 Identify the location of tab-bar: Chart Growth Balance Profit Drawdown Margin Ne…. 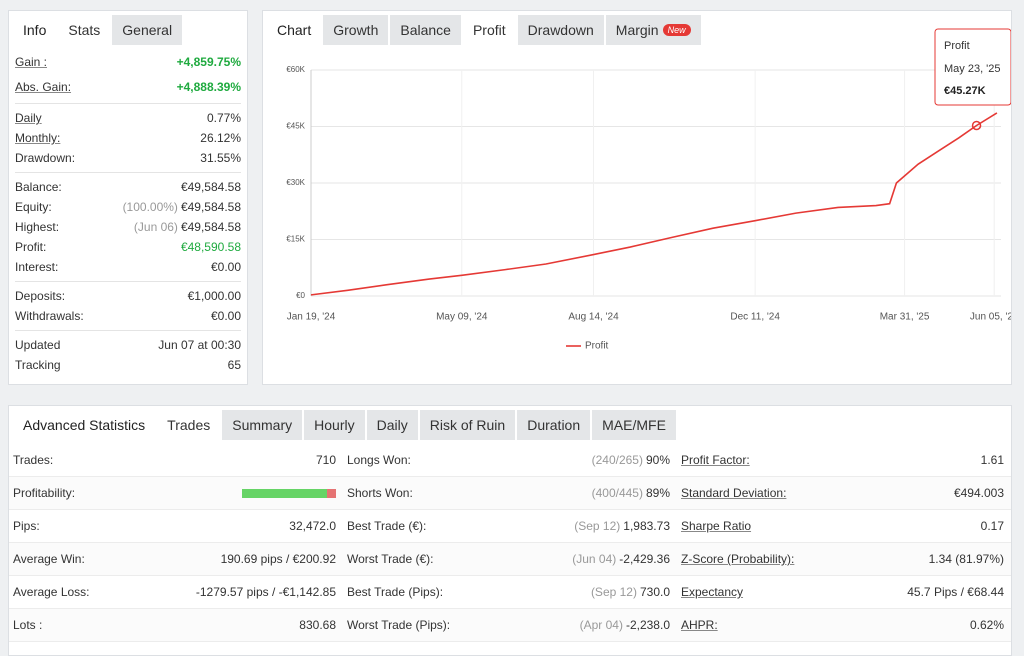
(637, 28).